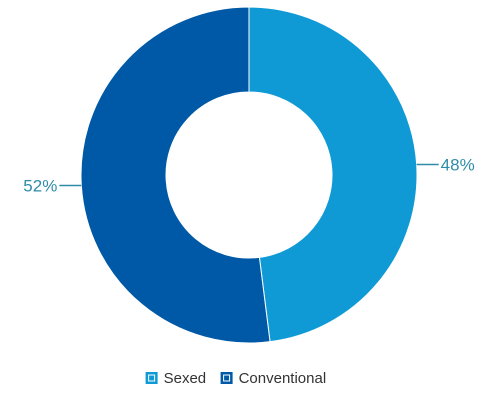 The height and width of the screenshot is (395, 486). I want to click on legend-swatch-conventional, so click(226, 378).